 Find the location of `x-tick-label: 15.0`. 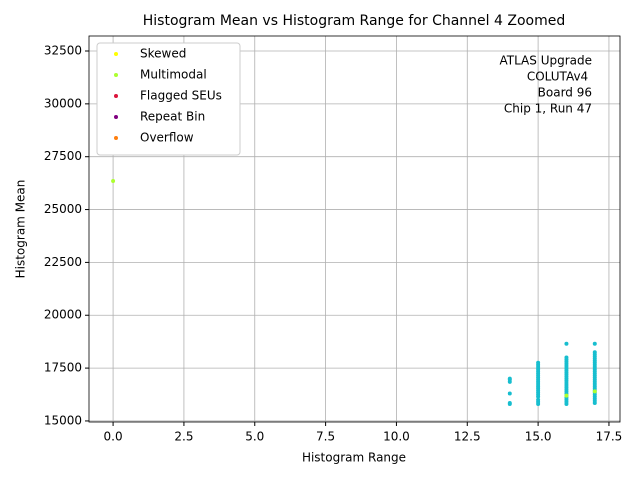

x-tick-label: 15.0 is located at coordinates (538, 437).